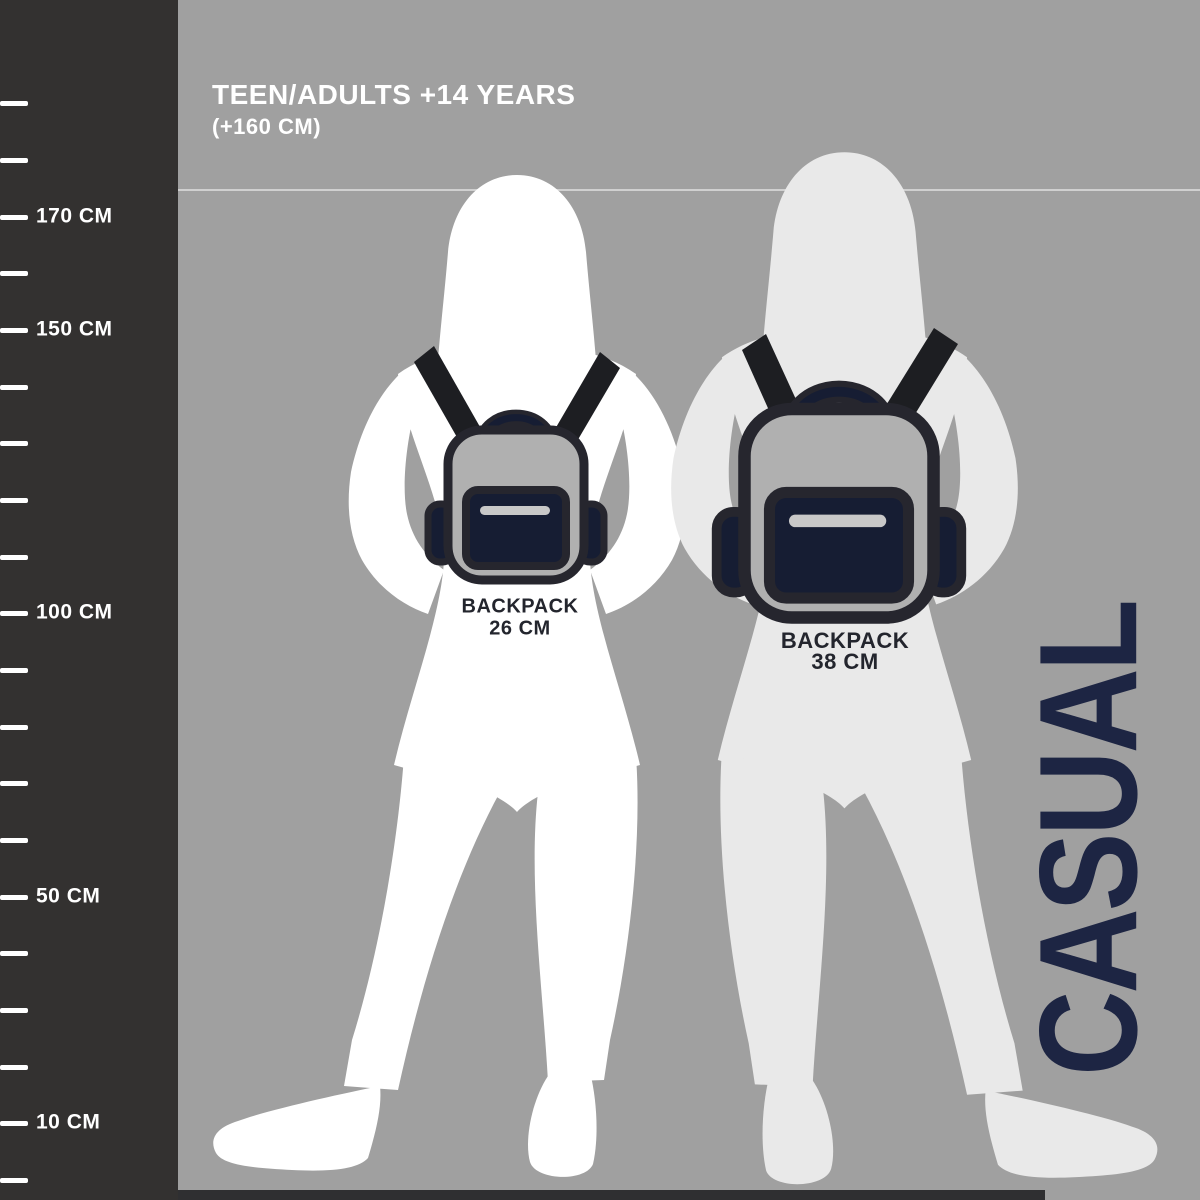  I want to click on ruler-label-150cm: 150 CM, so click(74, 329).